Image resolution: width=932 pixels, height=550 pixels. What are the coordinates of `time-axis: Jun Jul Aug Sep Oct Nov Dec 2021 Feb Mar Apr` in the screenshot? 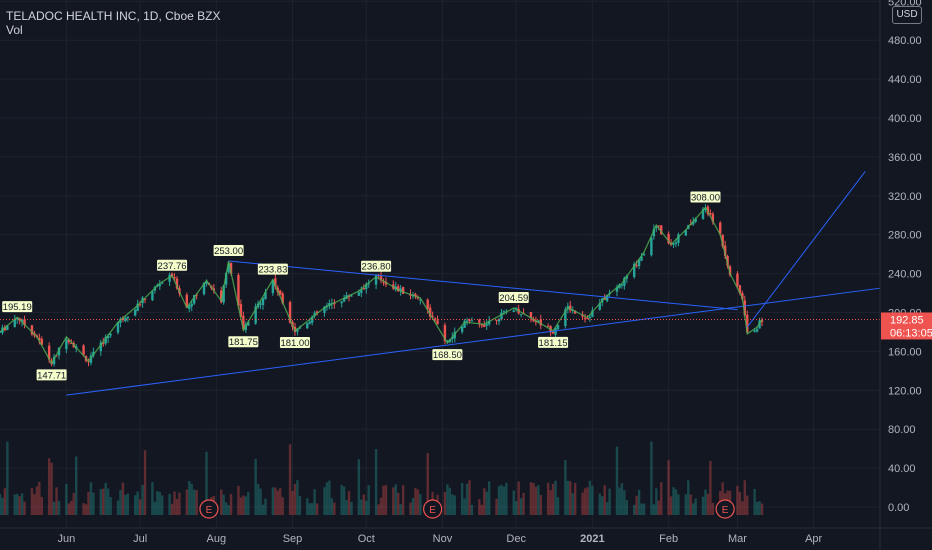 It's located at (466, 536).